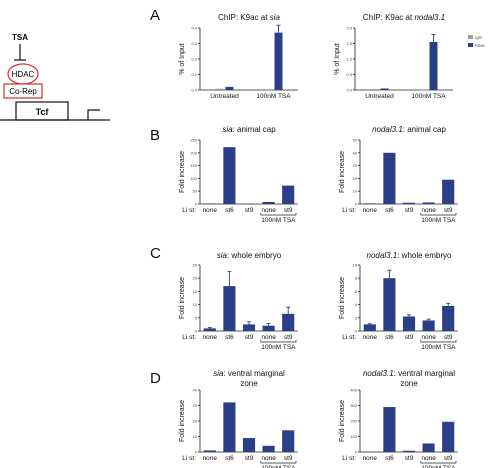 Image resolution: width=500 pixels, height=468 pixels. Describe the element at coordinates (193, 178) in the screenshot. I see `y-tick-label: 100` at that location.